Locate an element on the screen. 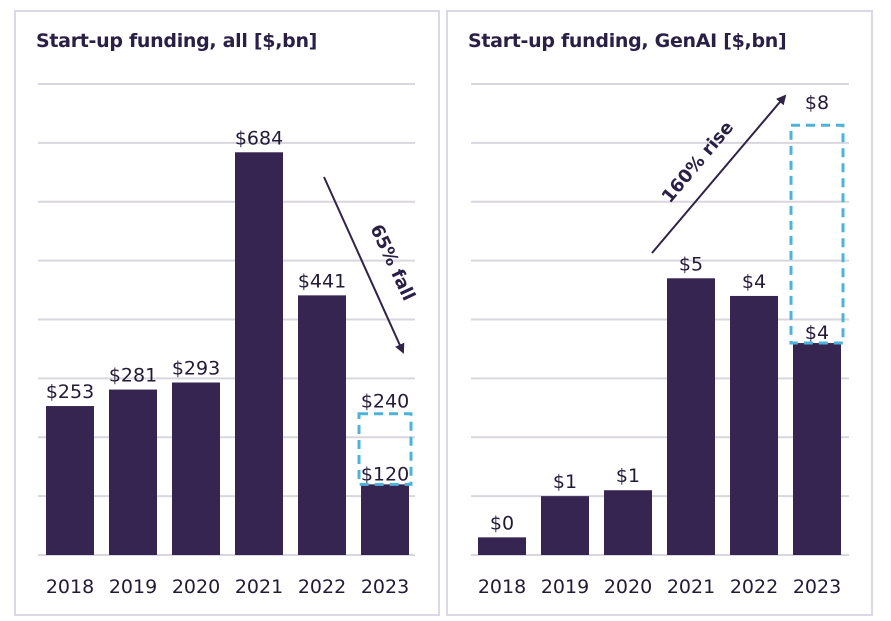  data-label: $441 is located at coordinates (322, 281).